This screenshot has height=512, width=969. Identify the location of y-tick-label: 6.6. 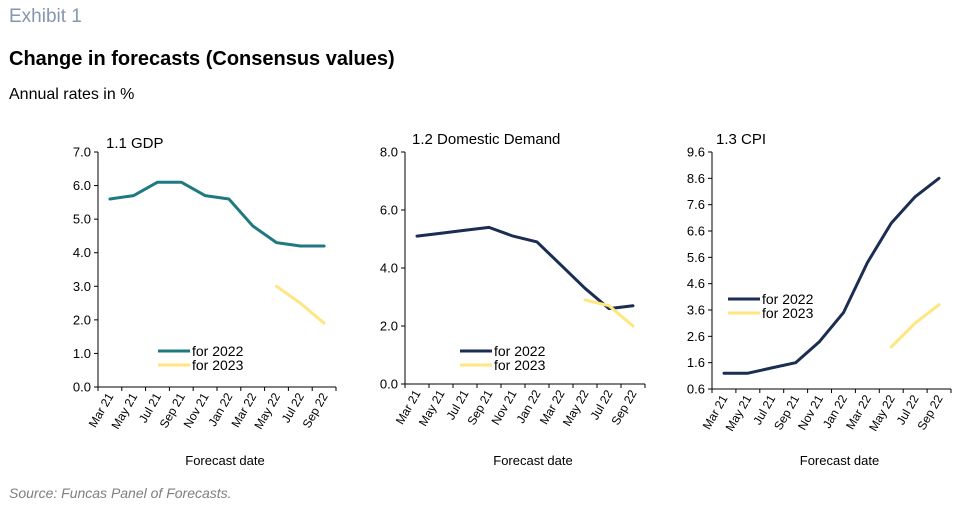
(696, 231).